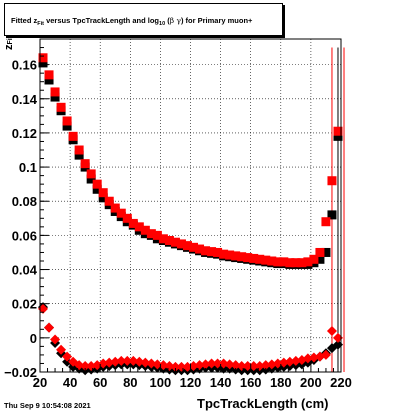 This screenshot has width=400, height=414. I want to click on x-tick-label: 160, so click(251, 382).